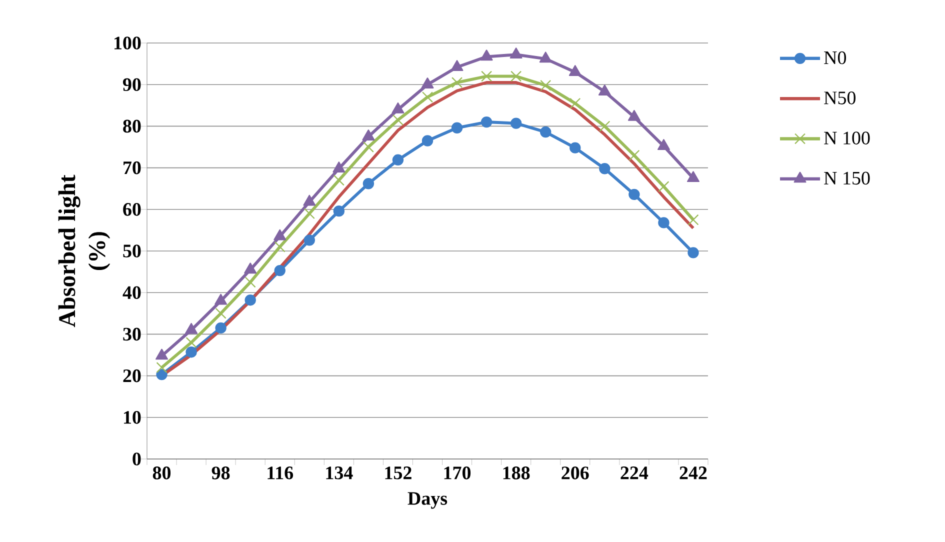 Image resolution: width=945 pixels, height=542 pixels. Describe the element at coordinates (161, 473) in the screenshot. I see `x-tick-label: 80` at that location.